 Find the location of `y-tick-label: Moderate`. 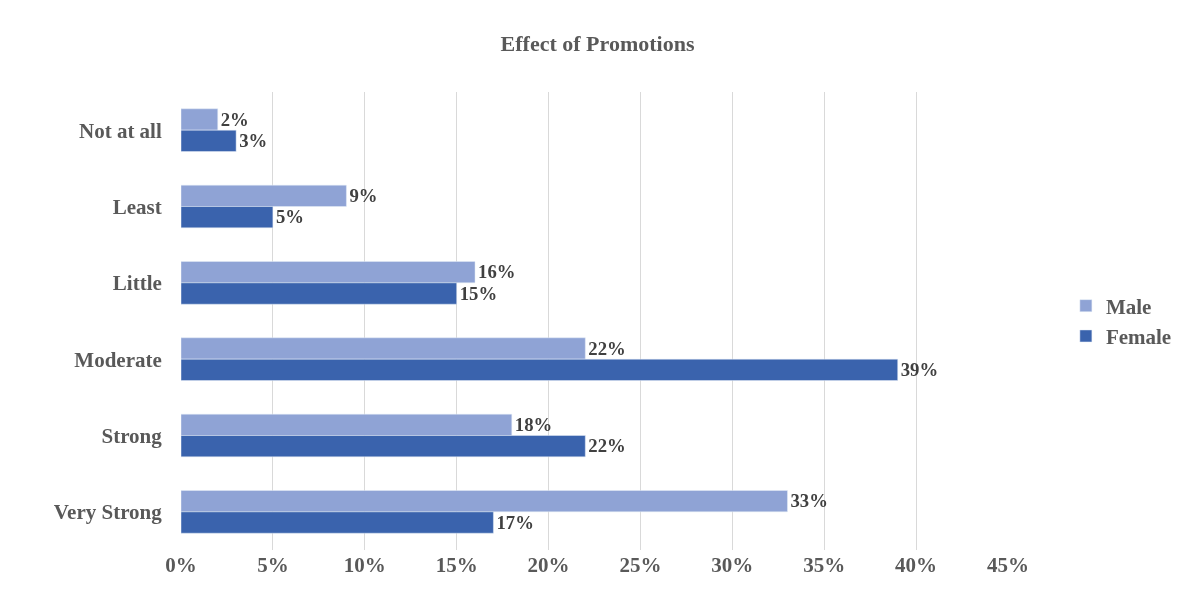

y-tick-label: Moderate is located at coordinates (118, 359).